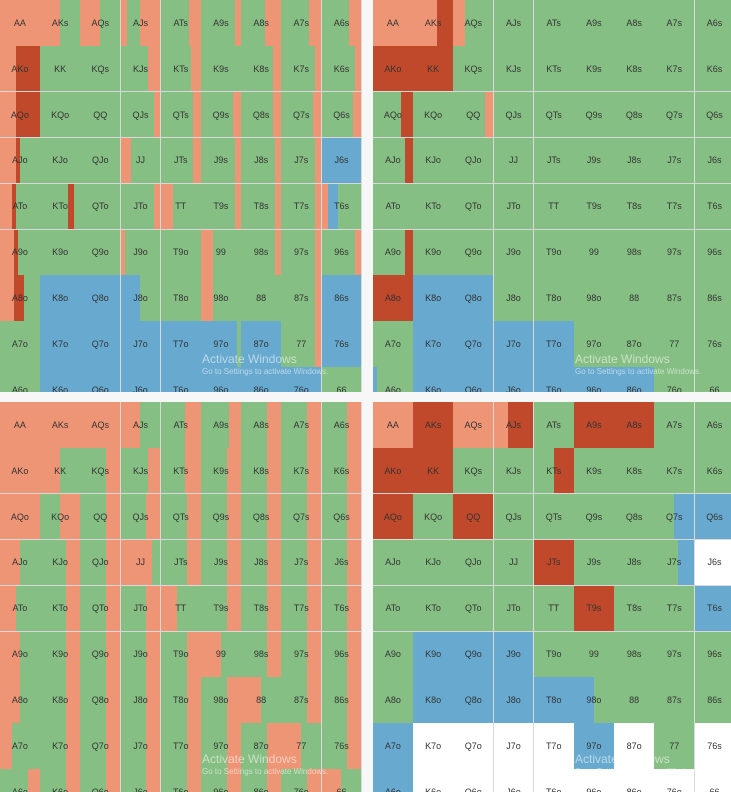 Image resolution: width=731 pixels, height=792 pixels. What do you see at coordinates (341, 344) in the screenshot?
I see `hand-cell: 76s` at bounding box center [341, 344].